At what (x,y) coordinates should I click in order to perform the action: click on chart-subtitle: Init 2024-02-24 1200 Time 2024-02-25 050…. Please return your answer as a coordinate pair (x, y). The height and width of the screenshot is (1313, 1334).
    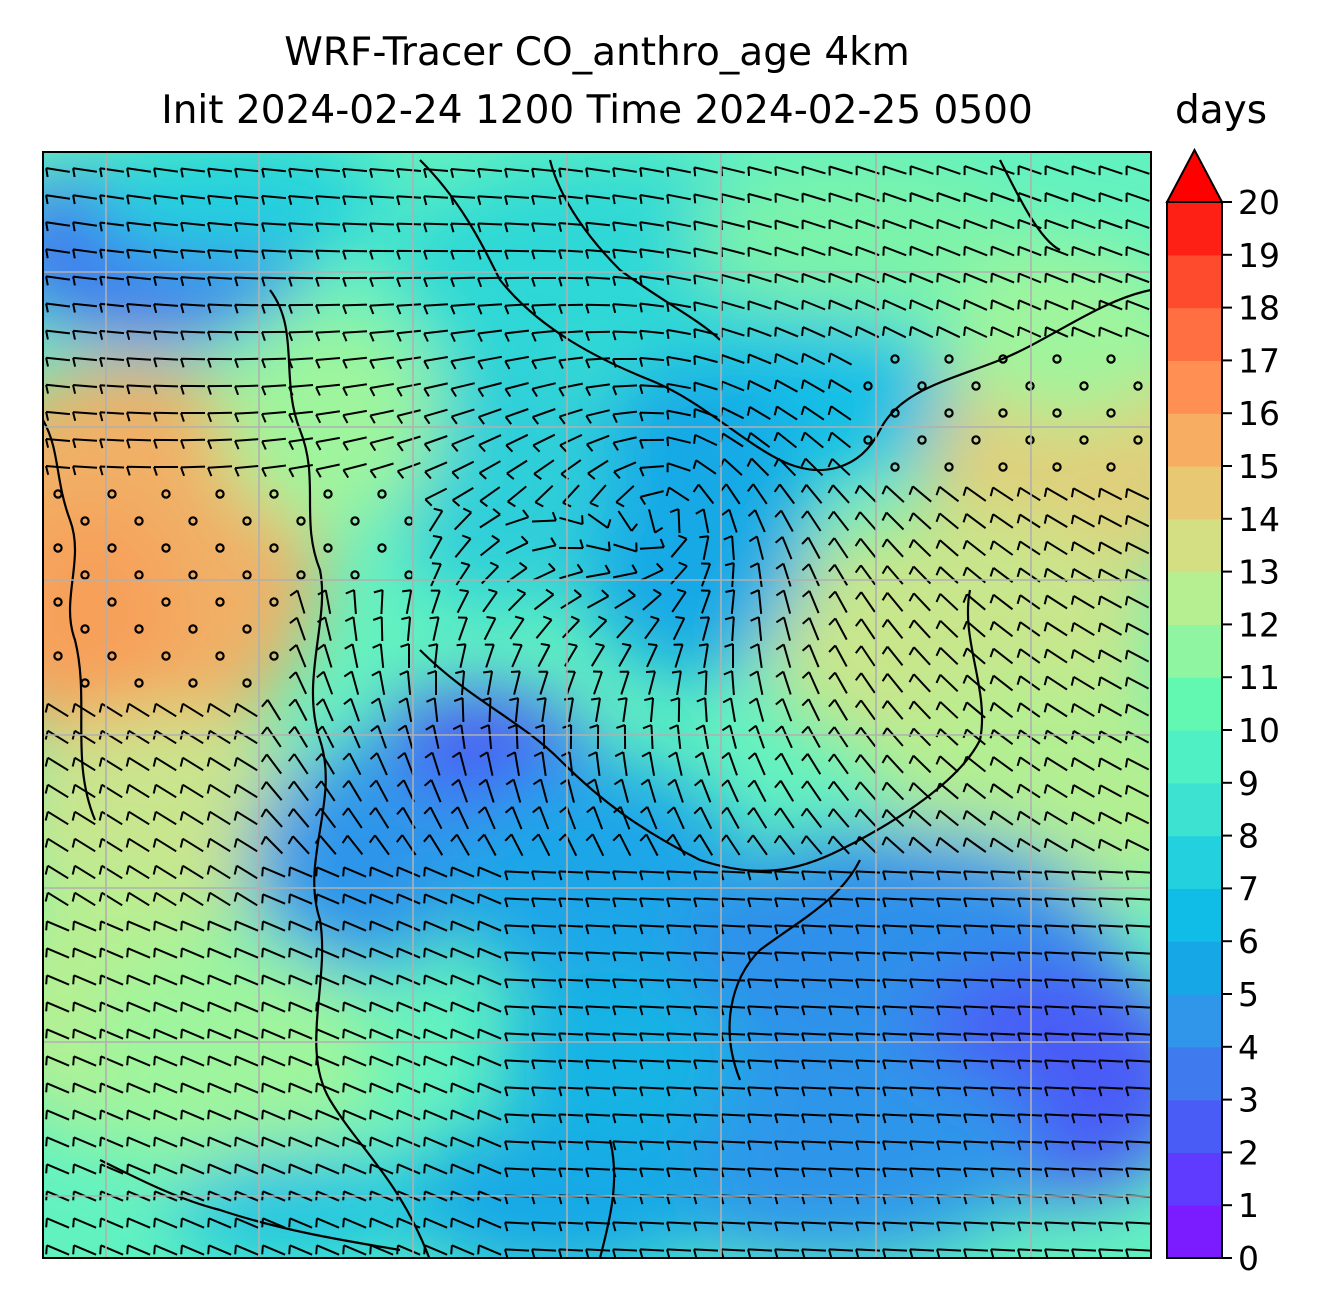
    Looking at the image, I should click on (597, 110).